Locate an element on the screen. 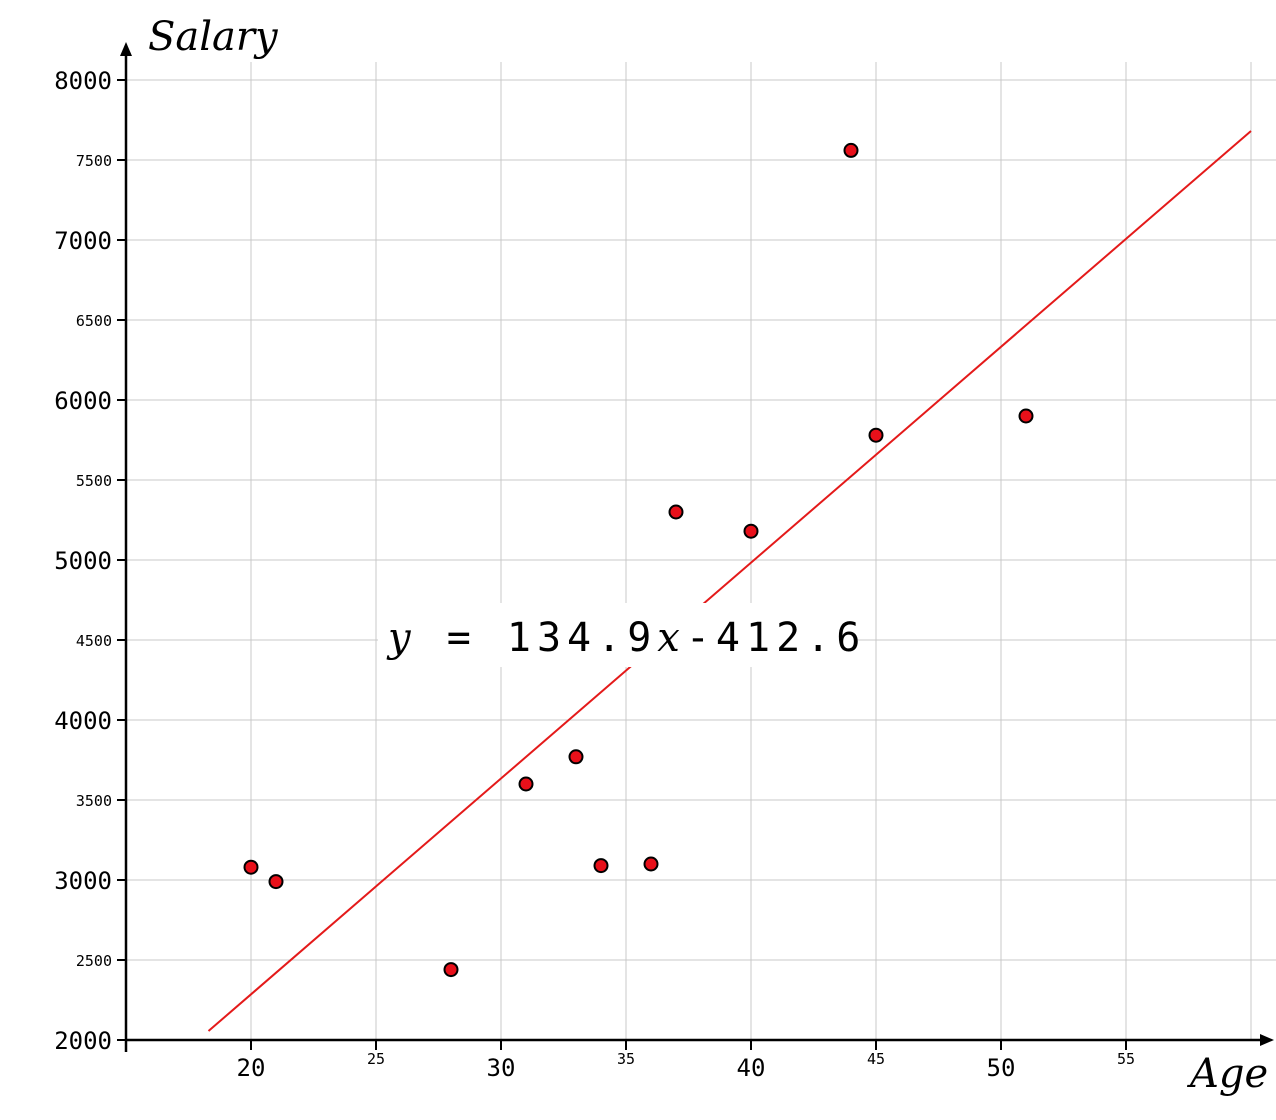  x-tick-label: 50 is located at coordinates (1001, 1068).